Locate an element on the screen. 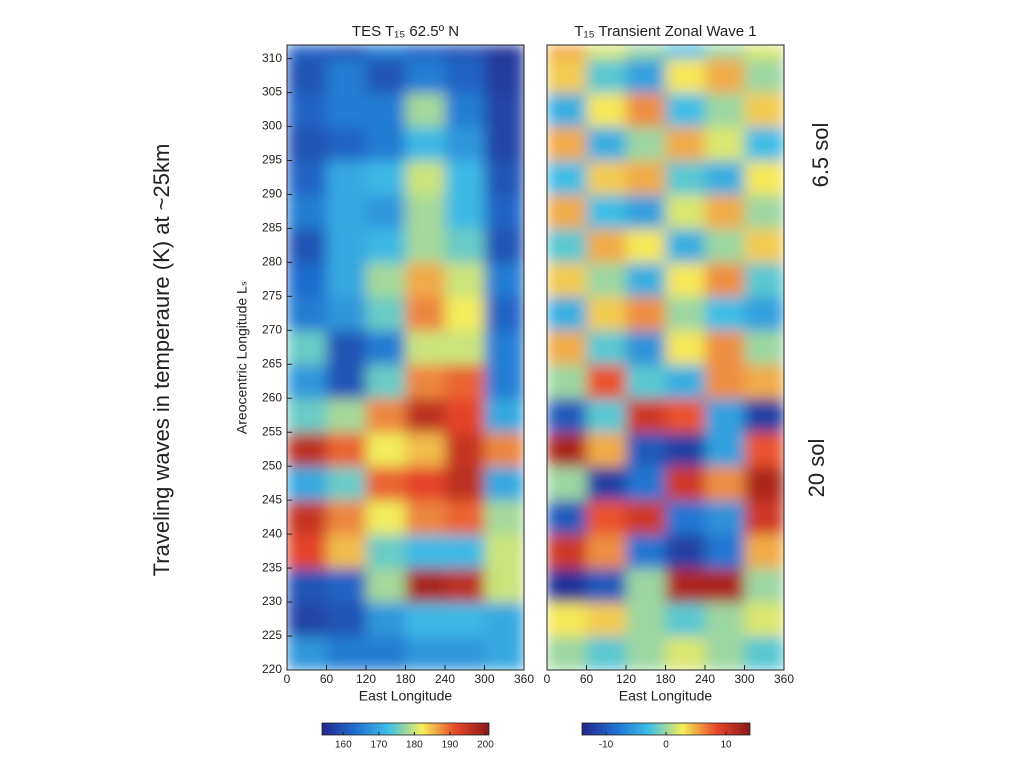 The image size is (1024, 773). x-tick-label: 300 is located at coordinates (484, 679).